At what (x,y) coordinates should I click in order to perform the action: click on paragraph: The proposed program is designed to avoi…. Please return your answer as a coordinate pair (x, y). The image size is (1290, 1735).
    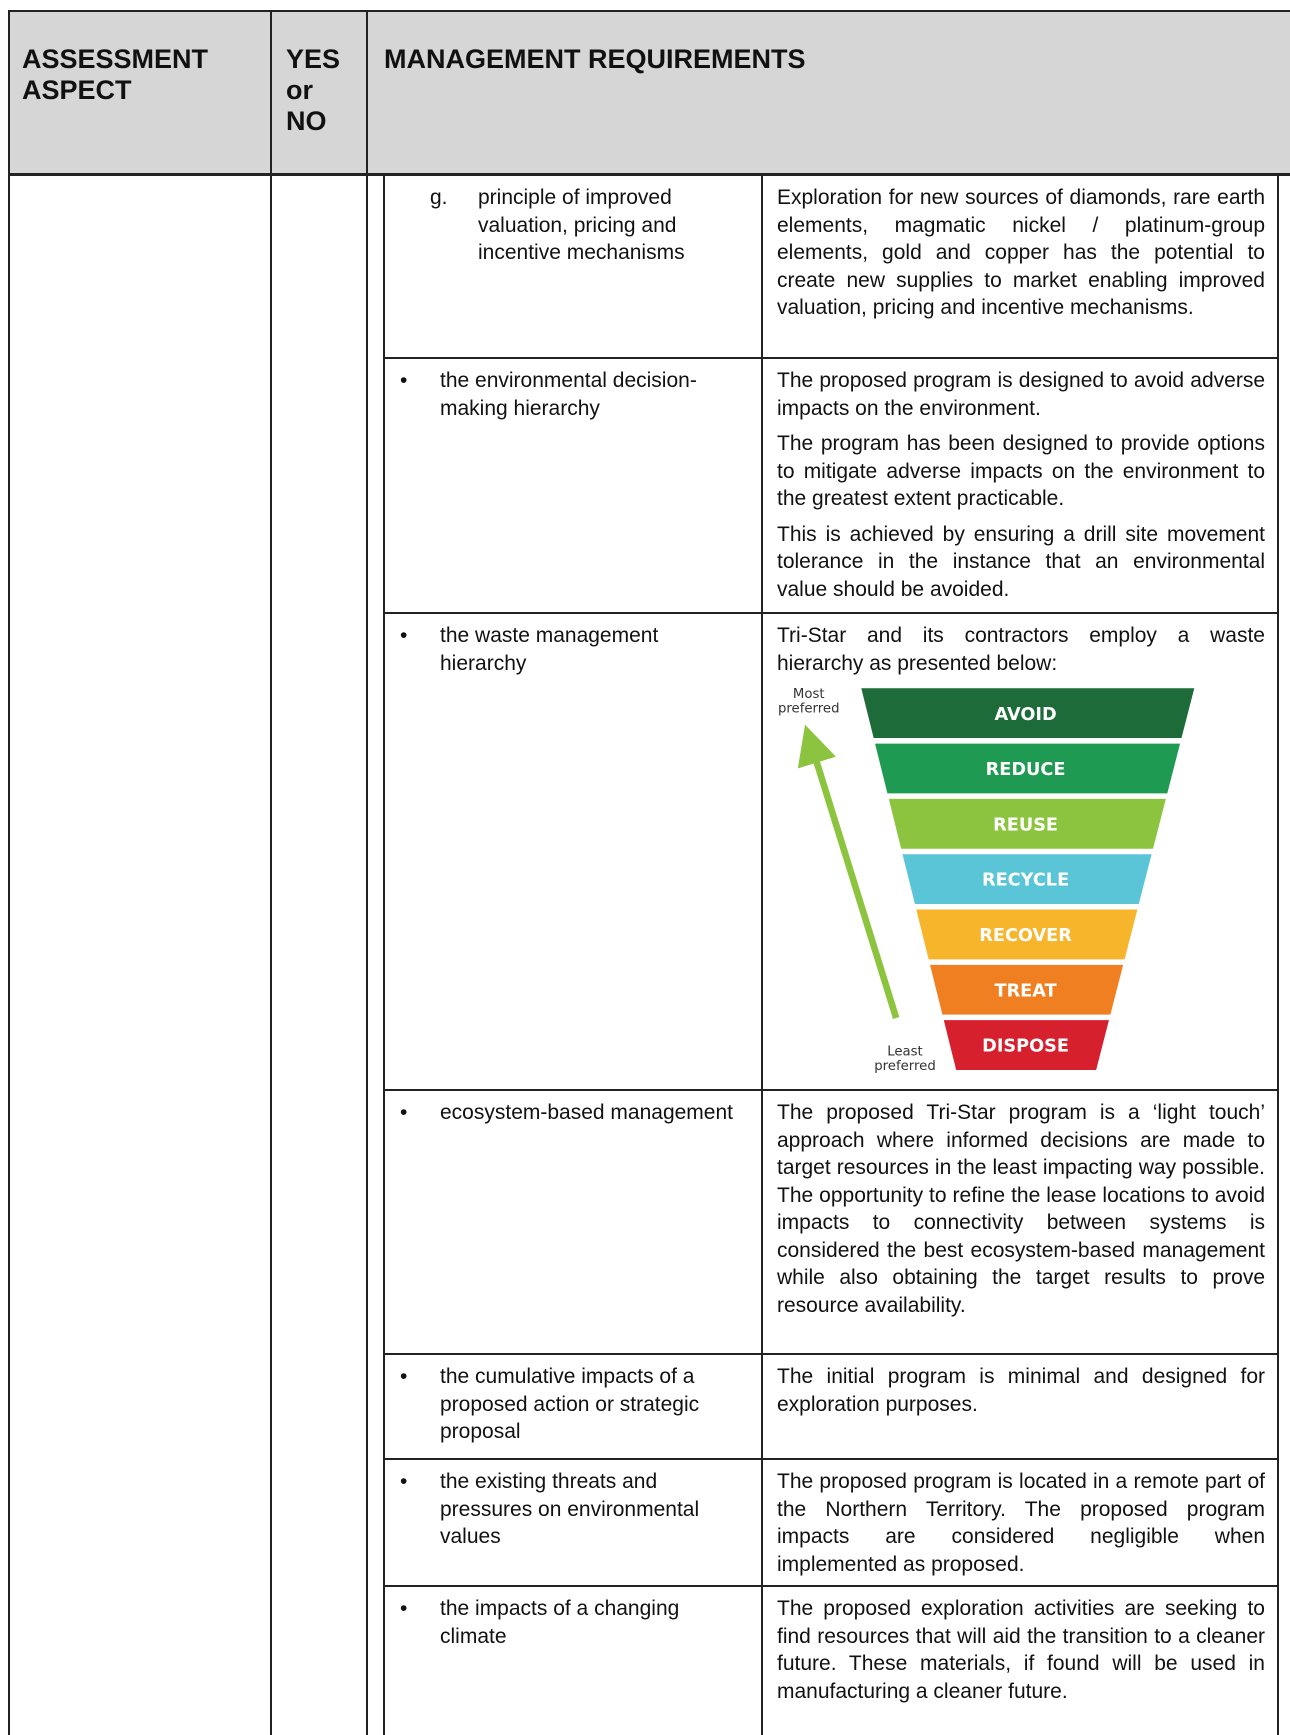
    Looking at the image, I should click on (1021, 394).